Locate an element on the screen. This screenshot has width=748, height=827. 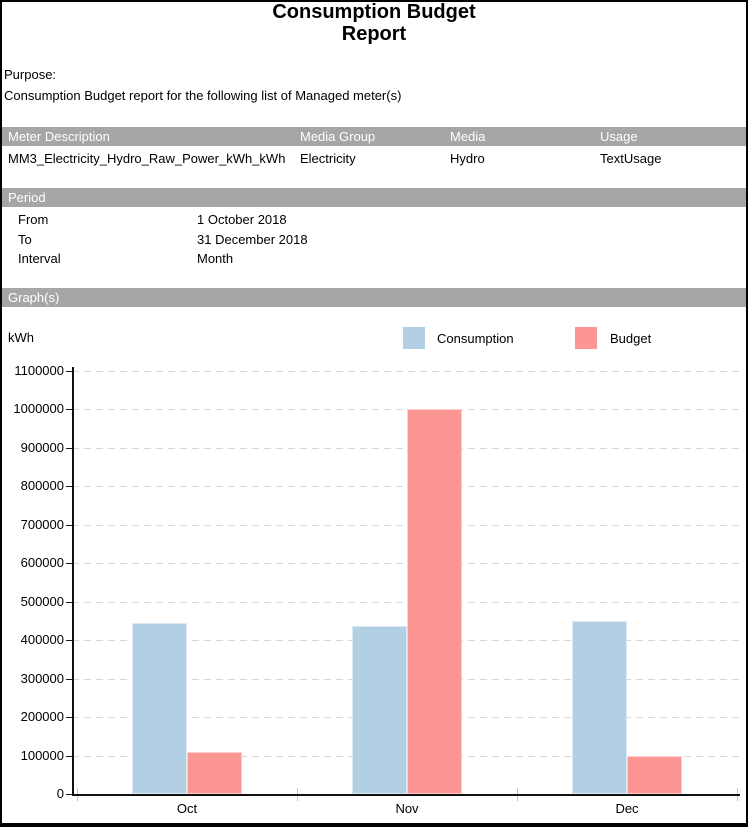
from-value: 1 October 2018 is located at coordinates (242, 219).